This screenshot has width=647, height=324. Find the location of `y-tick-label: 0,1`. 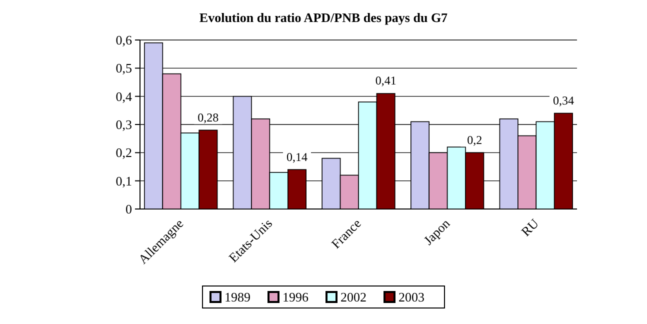

y-tick-label: 0,1 is located at coordinates (124, 180).